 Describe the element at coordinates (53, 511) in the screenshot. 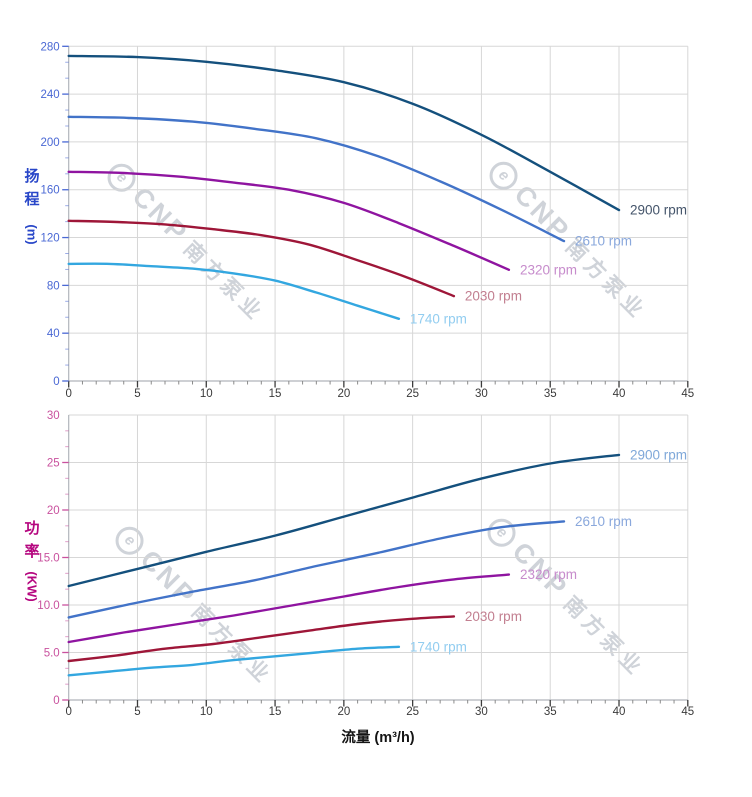

I see `y-tick-label: 20` at that location.